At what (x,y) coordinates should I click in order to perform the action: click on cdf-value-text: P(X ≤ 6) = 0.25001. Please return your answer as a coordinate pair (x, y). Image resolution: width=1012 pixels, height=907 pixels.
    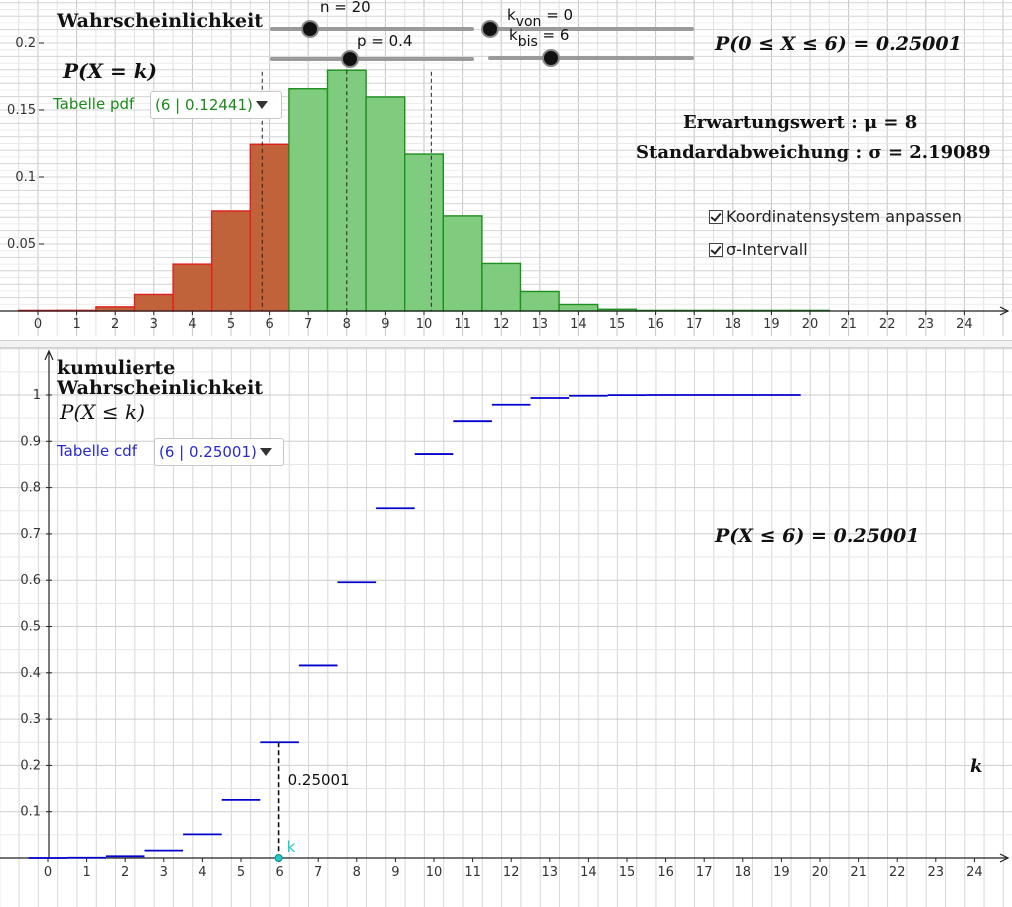
    Looking at the image, I should click on (816, 536).